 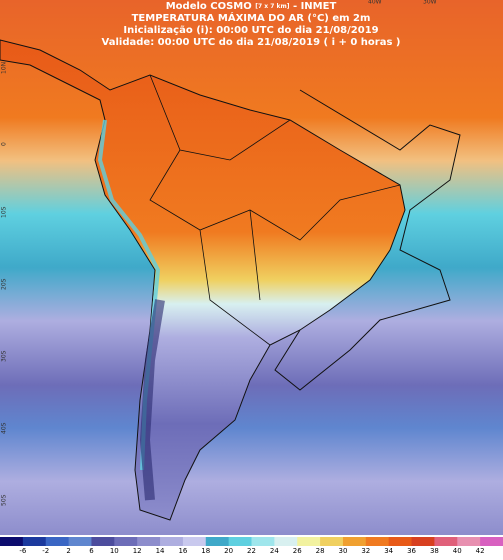 What do you see at coordinates (23, 551) in the screenshot?
I see `colorbar-label: -6` at bounding box center [23, 551].